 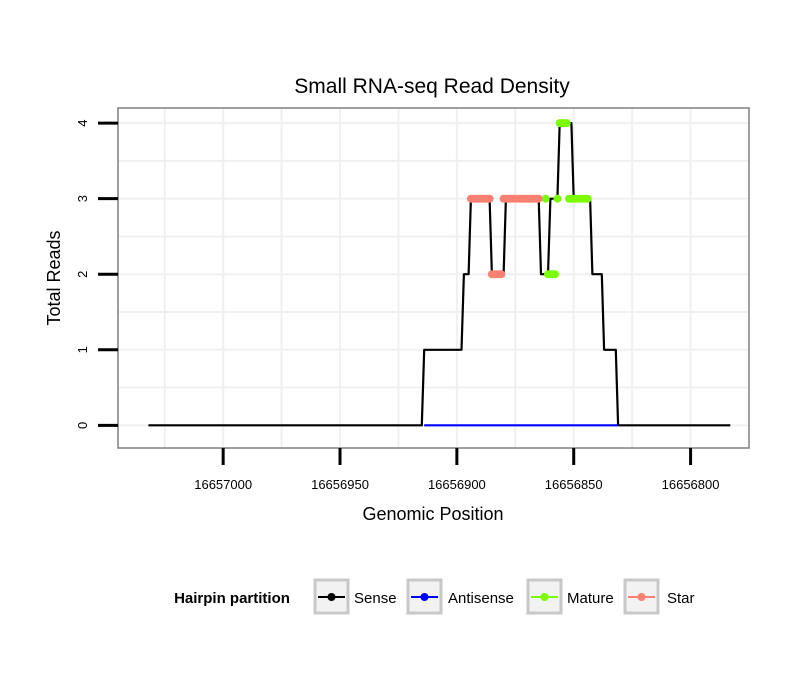 I want to click on y-axis: 0 1 2 3 4, so click(x=96, y=274).